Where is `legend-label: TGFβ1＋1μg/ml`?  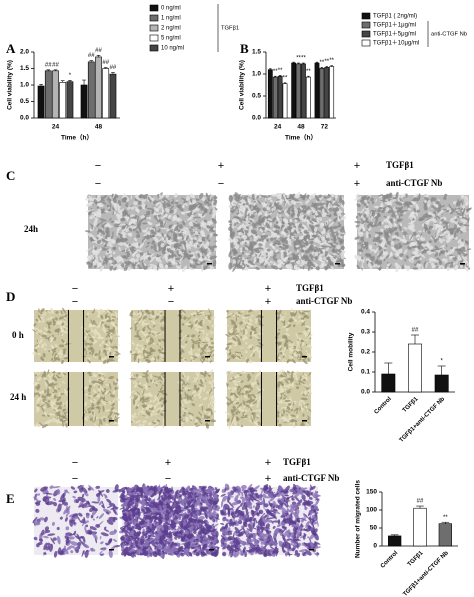
legend-label: TGFβ1＋1μg/ml is located at coordinates (394, 25).